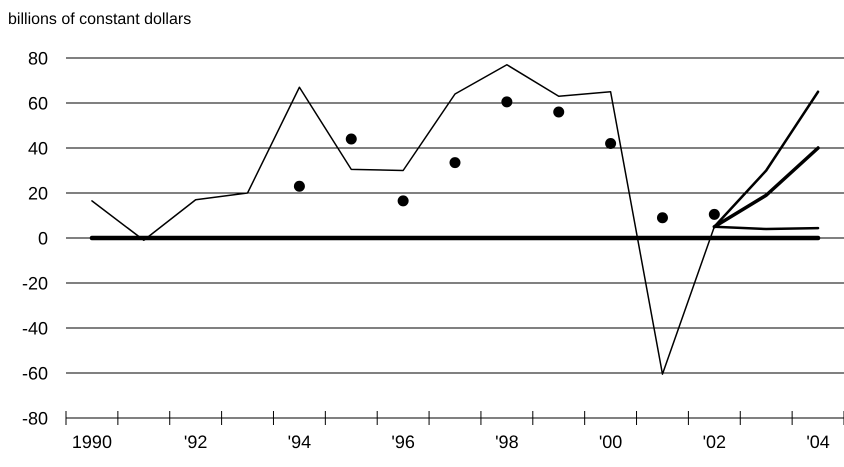 This screenshot has height=467, width=844. I want to click on y-tick-label: -80, so click(35, 418).